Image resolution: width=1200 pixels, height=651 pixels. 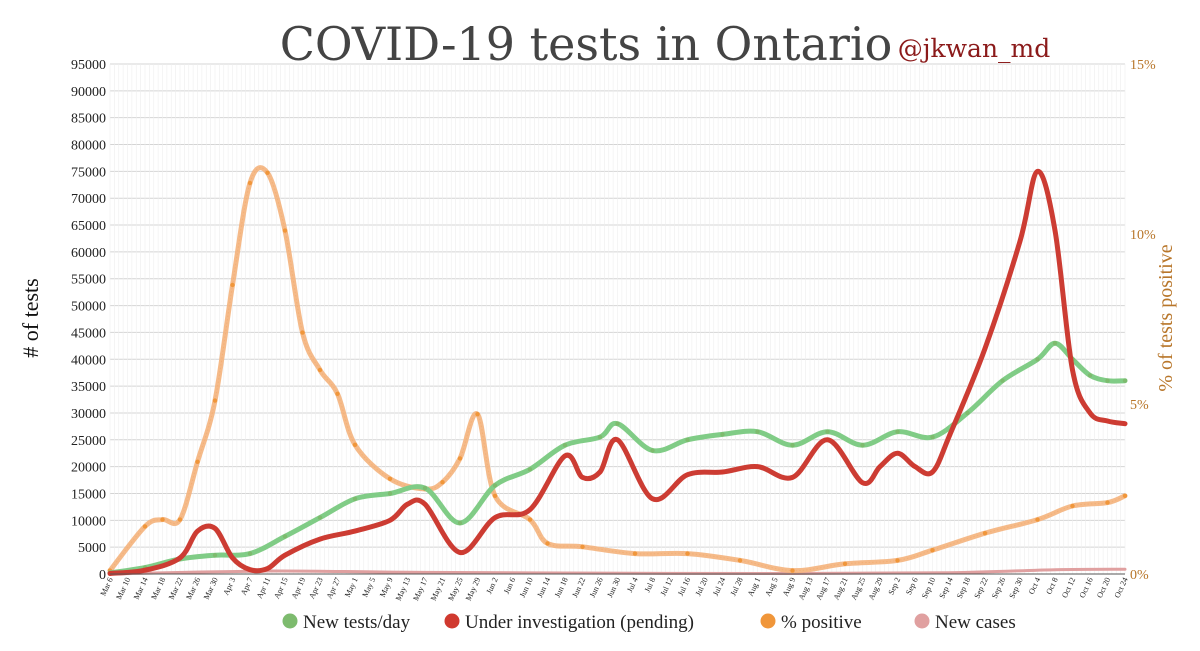 What do you see at coordinates (1103, 587) in the screenshot?
I see `x-tick-label: Oct 20` at bounding box center [1103, 587].